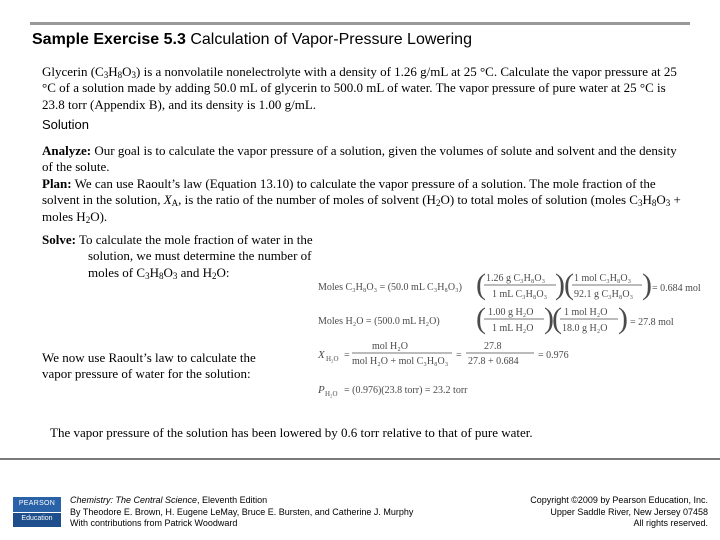  Describe the element at coordinates (629, 511) in the screenshot. I see `publisher-address: Upper Saddle River, New Jersey 07458` at that location.